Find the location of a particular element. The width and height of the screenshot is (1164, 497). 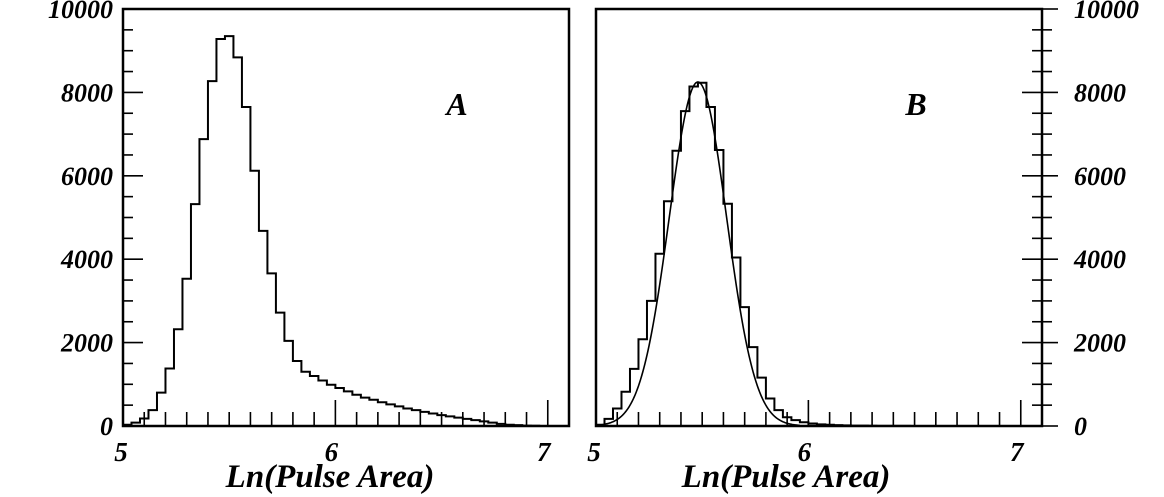

panel-b-x-tick-labels: 5 6 7 is located at coordinates (806, 452).